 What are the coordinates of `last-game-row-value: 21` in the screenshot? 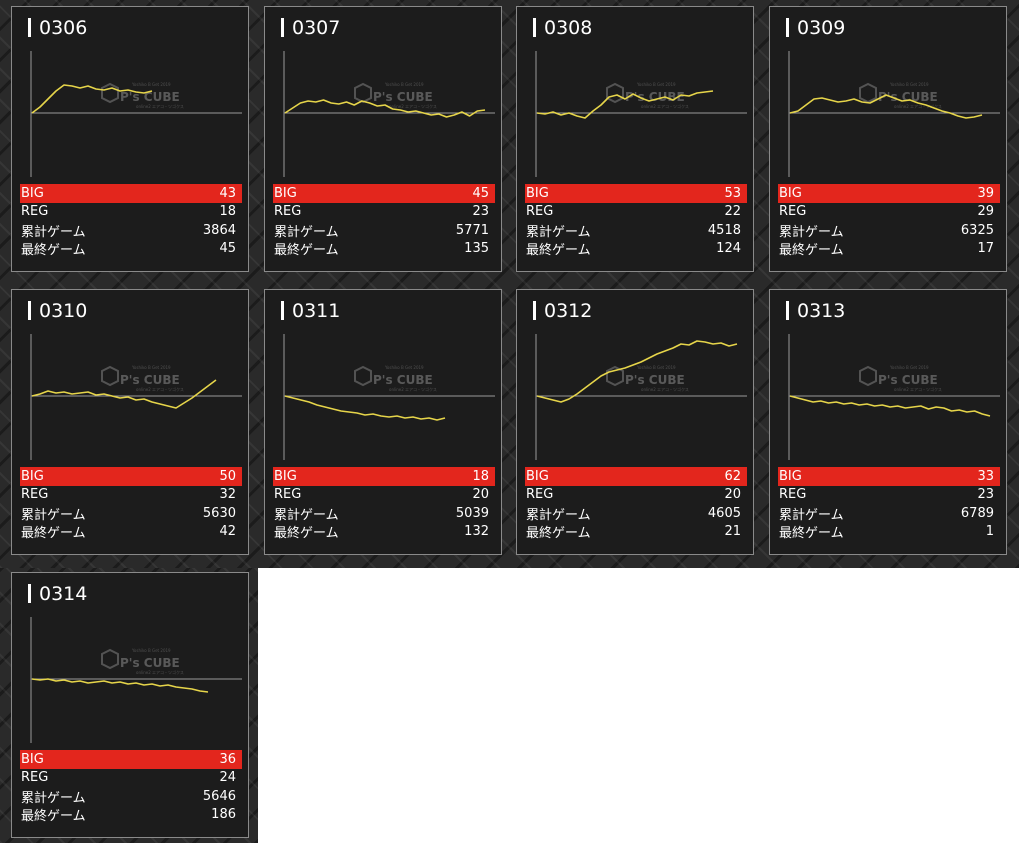 It's located at (732, 532).